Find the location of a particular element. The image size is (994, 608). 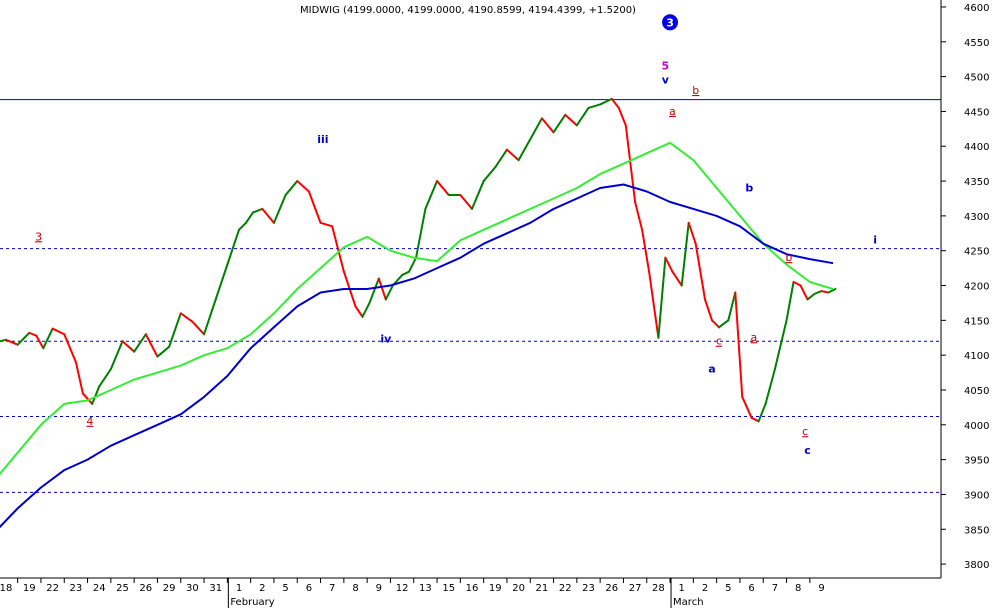

x-tick-label: 5 is located at coordinates (728, 588).